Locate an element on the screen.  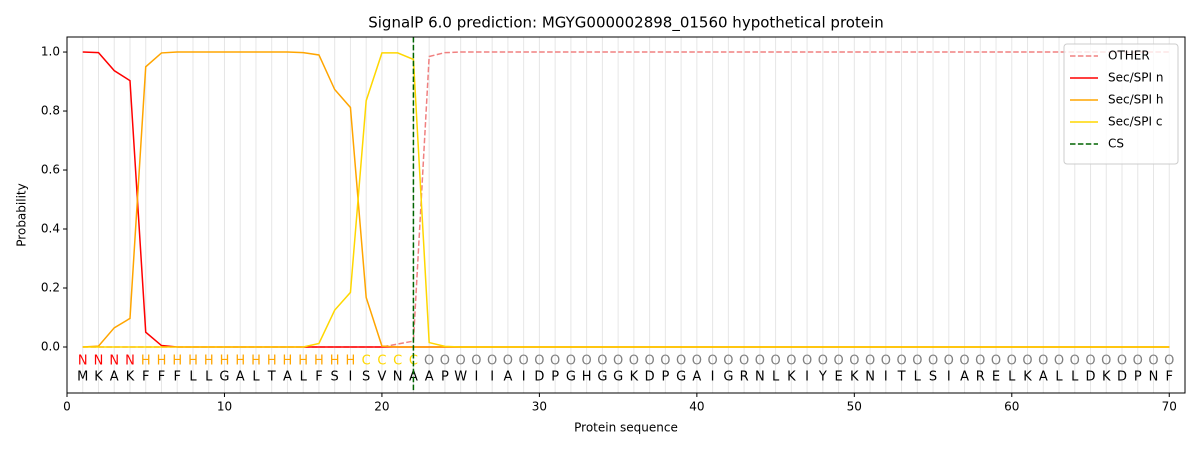
residue: Y is located at coordinates (822, 376).